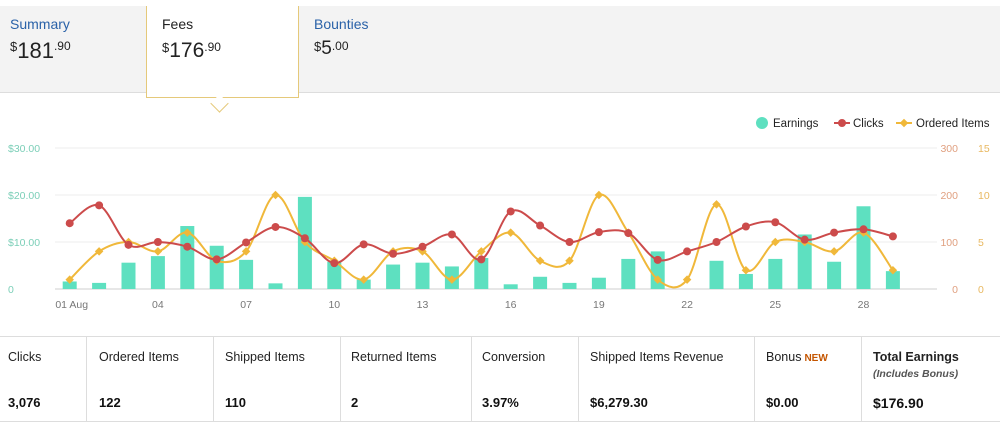  I want to click on y-right-inner-tick-label: 10, so click(984, 196).